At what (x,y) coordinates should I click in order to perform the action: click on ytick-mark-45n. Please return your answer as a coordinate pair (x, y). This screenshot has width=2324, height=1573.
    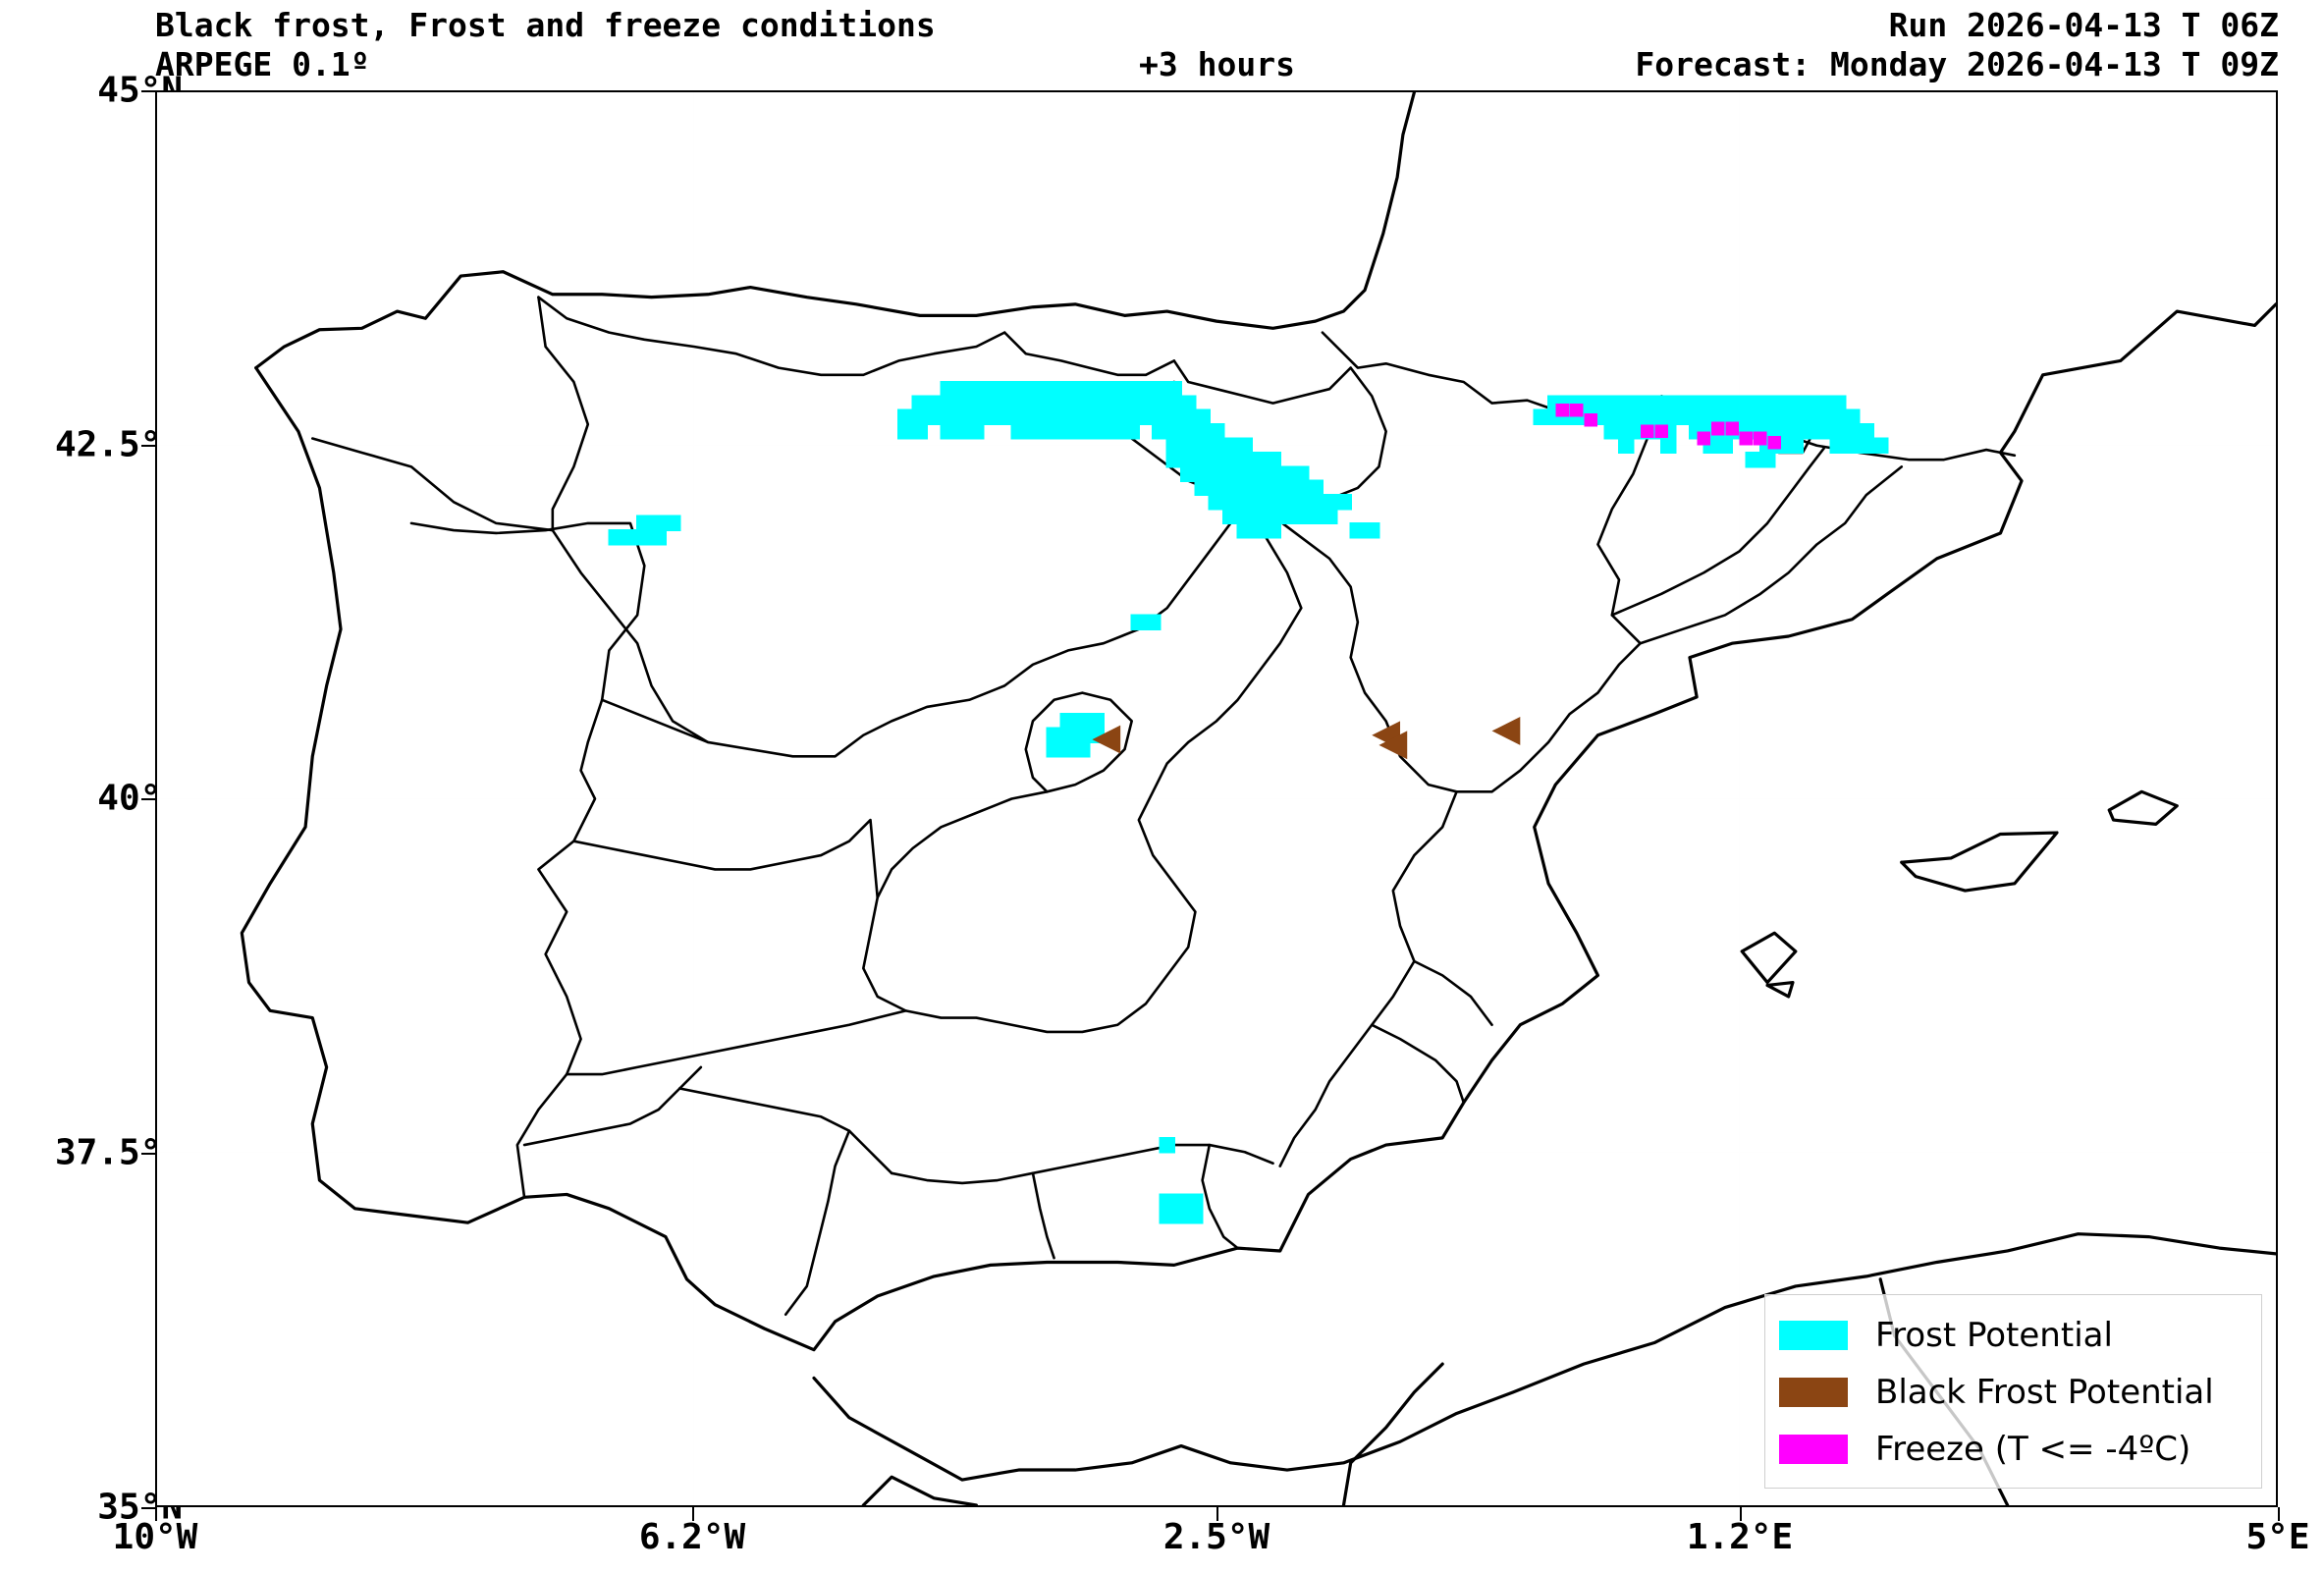
    Looking at the image, I should click on (148, 91).